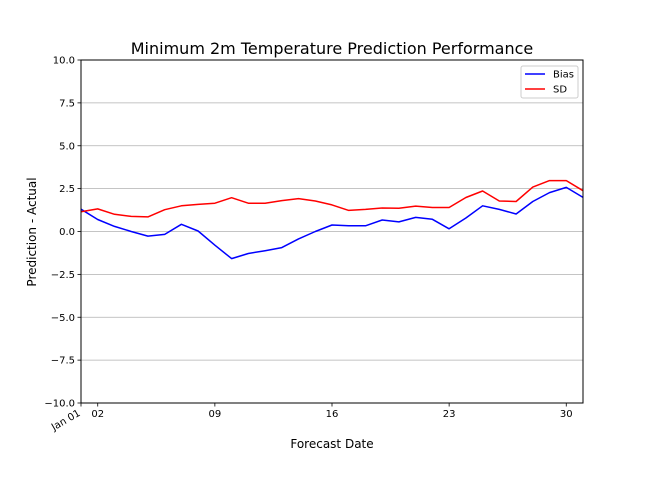  I want to click on x-tick-label: 09, so click(214, 414).